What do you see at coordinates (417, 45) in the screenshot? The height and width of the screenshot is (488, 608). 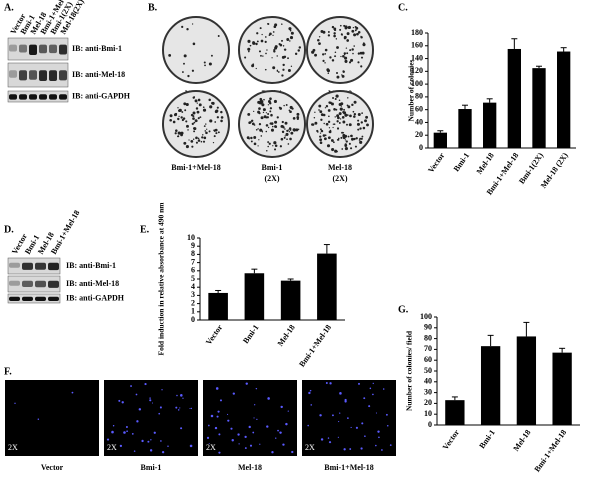 I see `y-tick-label: 160` at bounding box center [417, 45].